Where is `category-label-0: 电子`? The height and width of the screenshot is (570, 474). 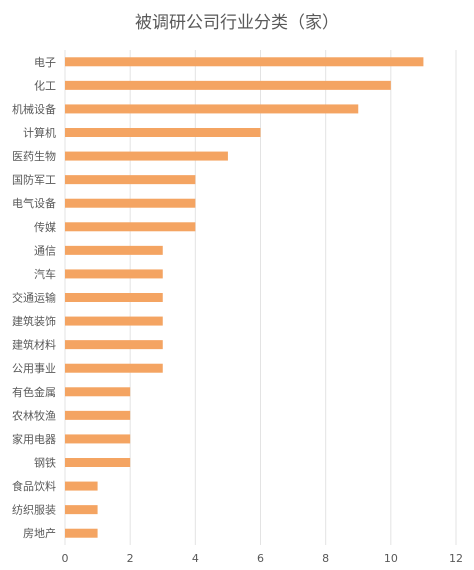
category-label-0: 电子 is located at coordinates (45, 62).